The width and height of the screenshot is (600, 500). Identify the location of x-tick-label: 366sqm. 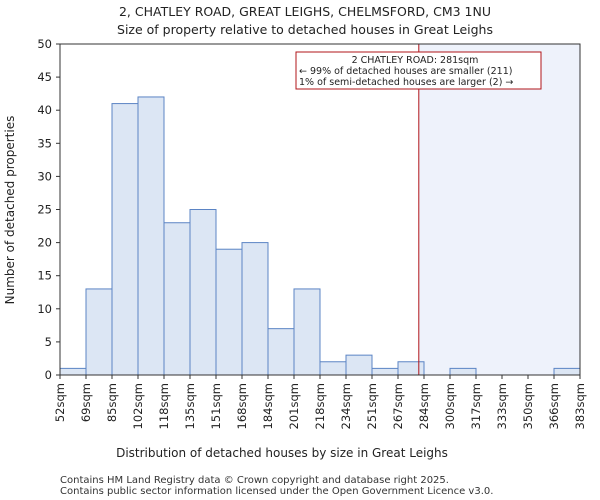
(554, 406).